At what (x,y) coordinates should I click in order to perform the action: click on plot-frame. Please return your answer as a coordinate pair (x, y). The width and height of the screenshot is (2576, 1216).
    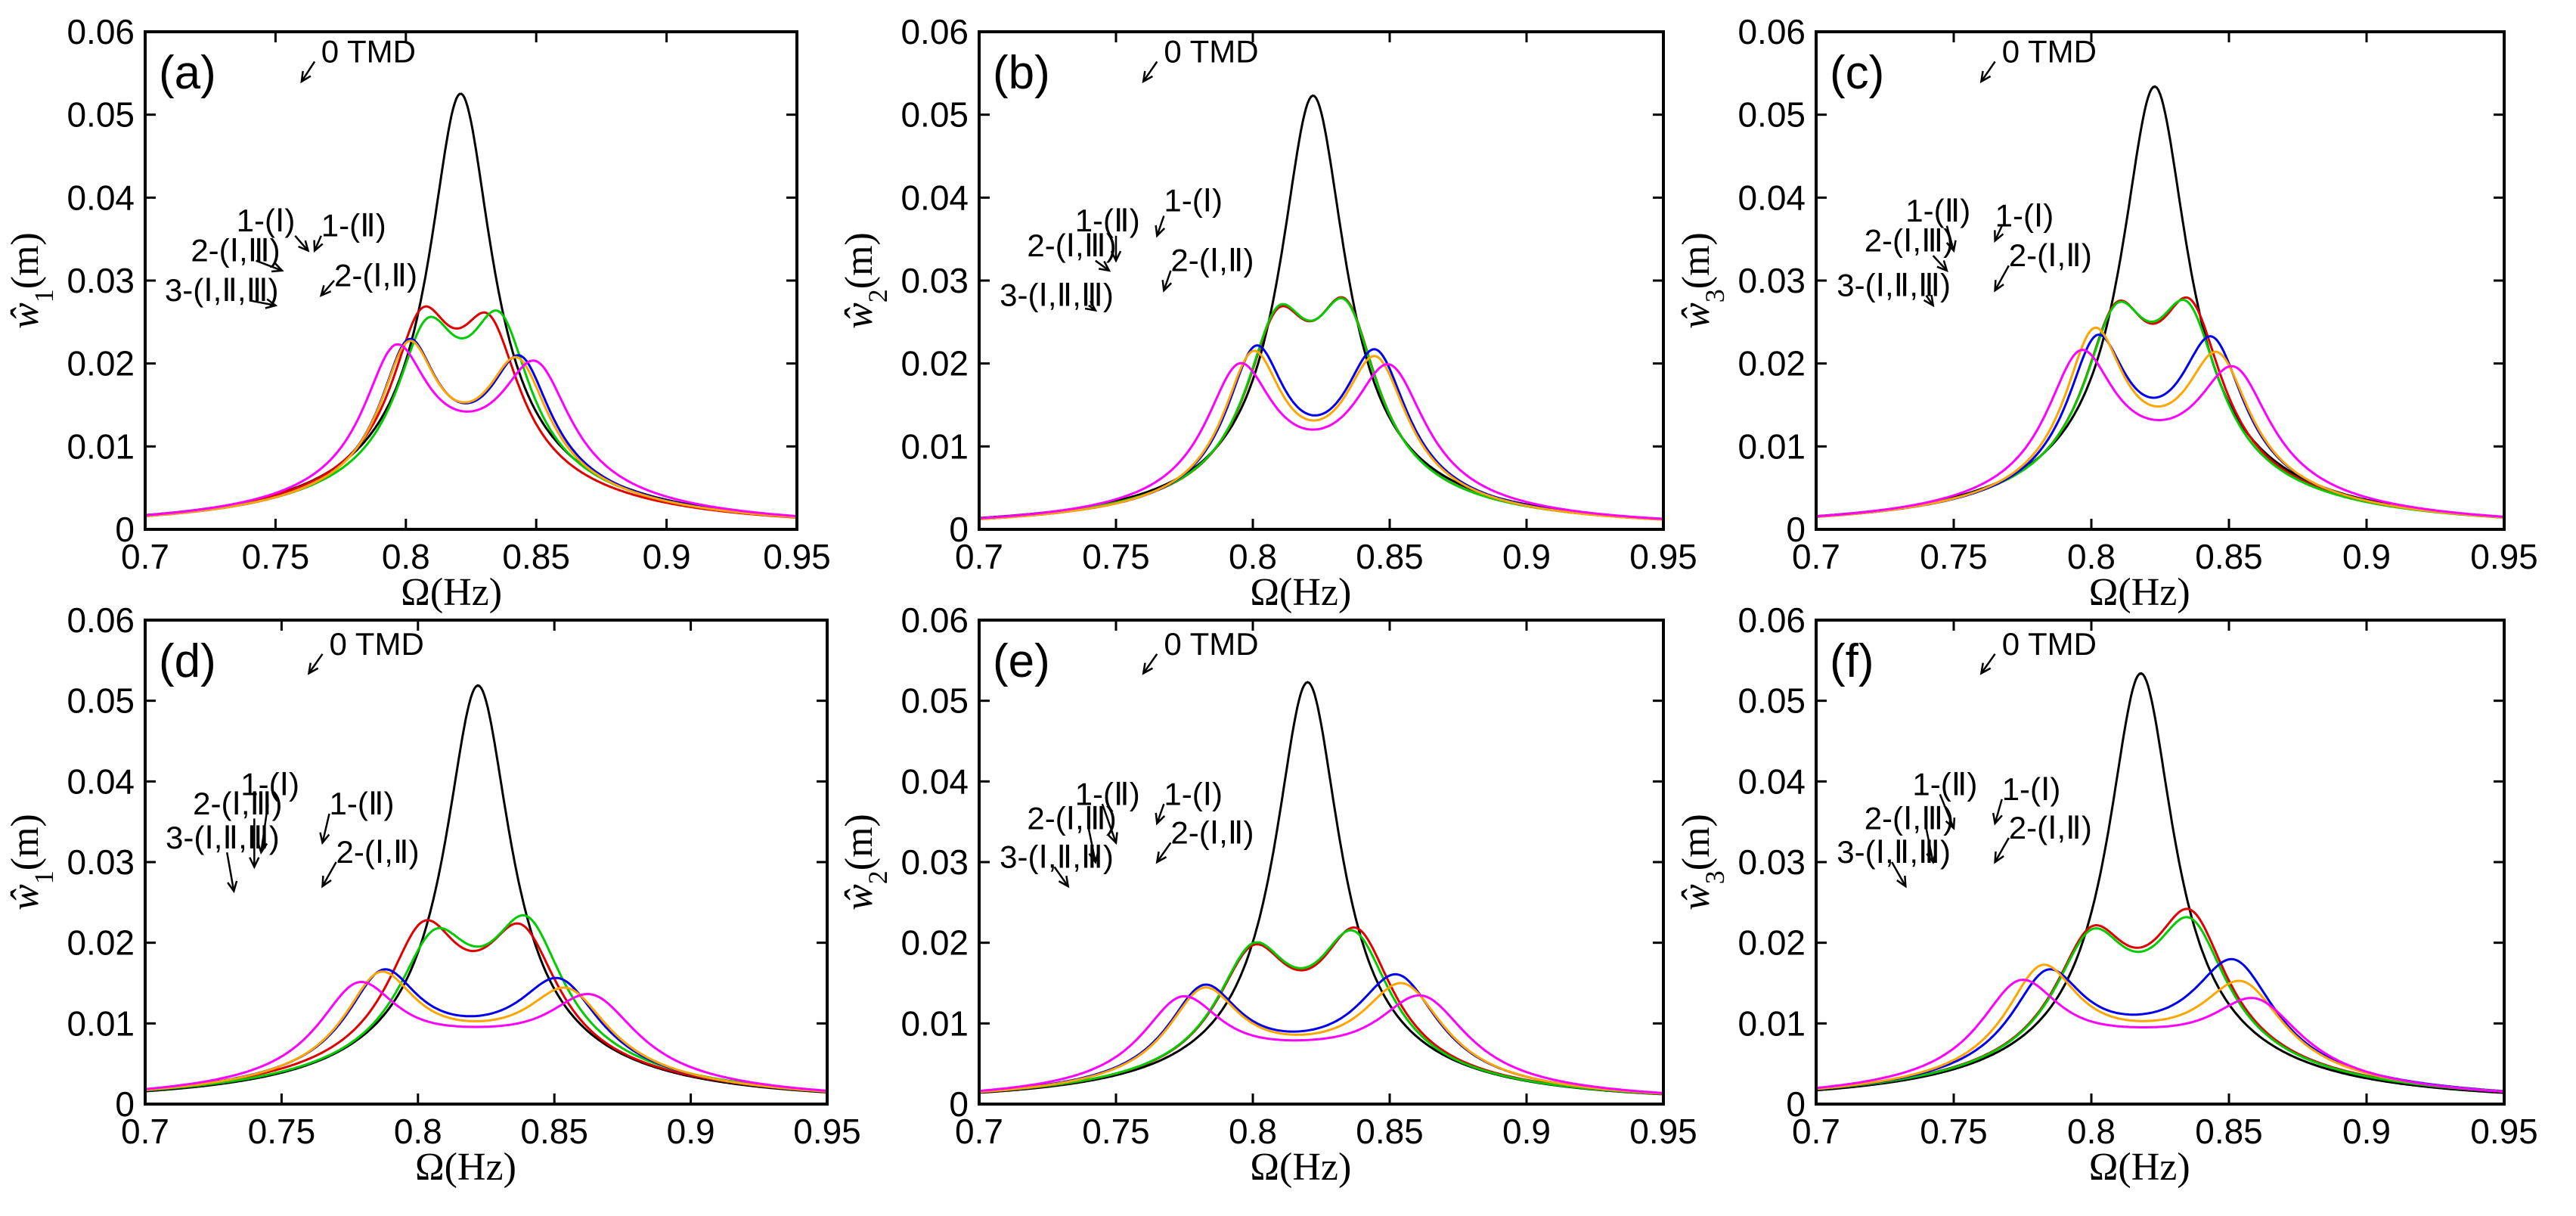
    Looking at the image, I should click on (486, 862).